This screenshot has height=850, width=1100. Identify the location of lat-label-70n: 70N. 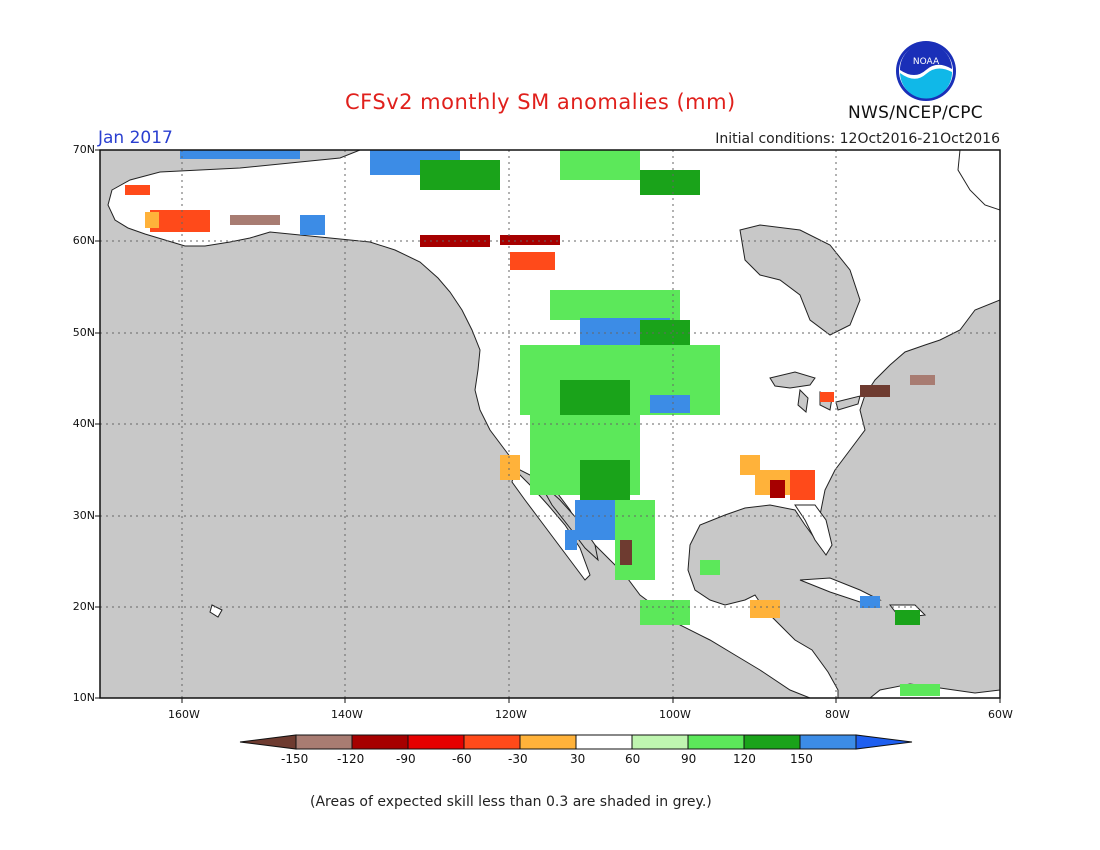
(83, 149).